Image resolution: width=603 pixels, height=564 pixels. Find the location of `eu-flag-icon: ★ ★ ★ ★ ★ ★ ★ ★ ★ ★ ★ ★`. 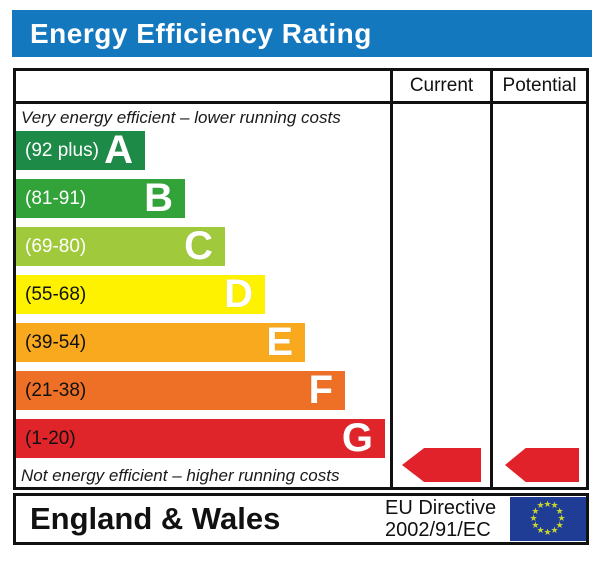

eu-flag-icon: ★ ★ ★ ★ ★ ★ ★ ★ ★ ★ ★ ★ is located at coordinates (548, 519).